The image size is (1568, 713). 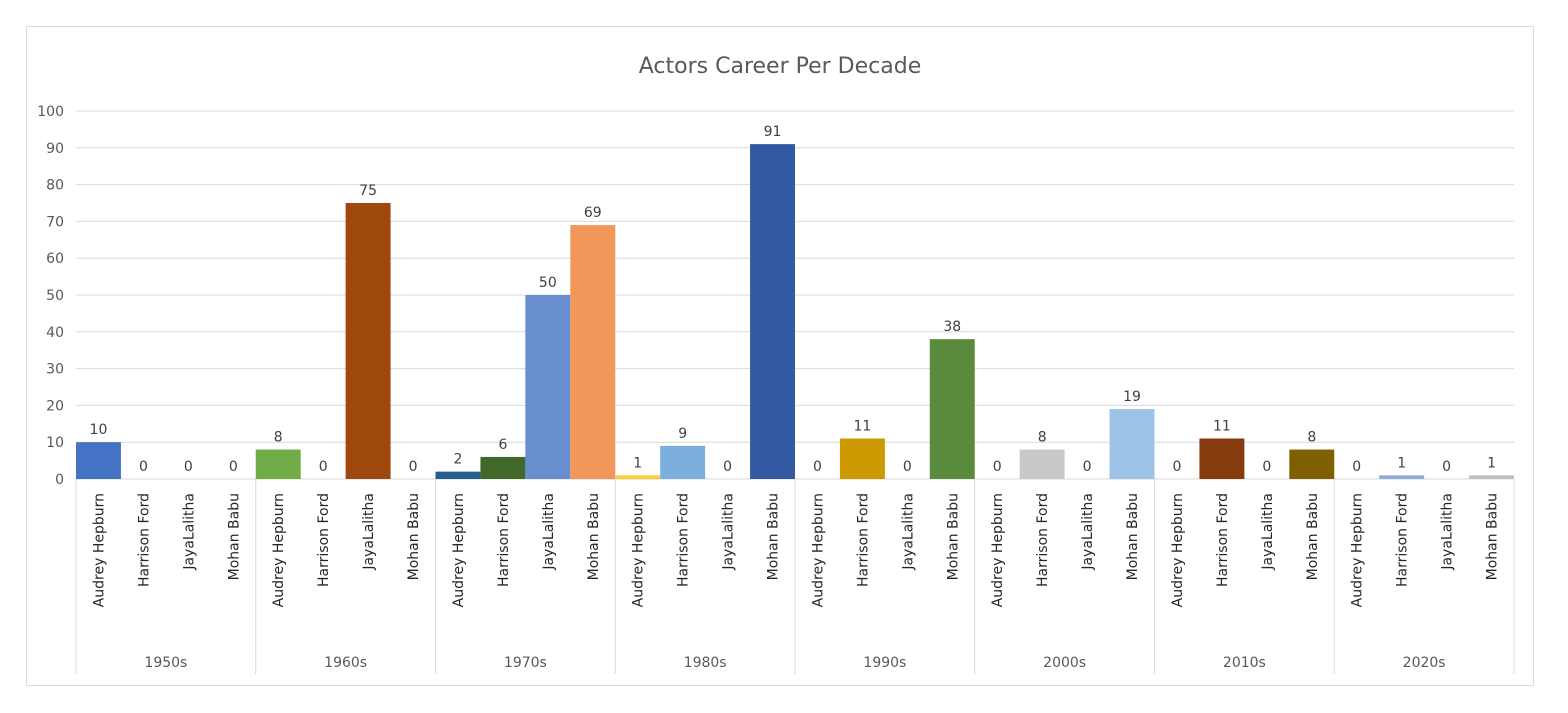 What do you see at coordinates (55, 370) in the screenshot?
I see `y-tick-label: 30` at bounding box center [55, 370].